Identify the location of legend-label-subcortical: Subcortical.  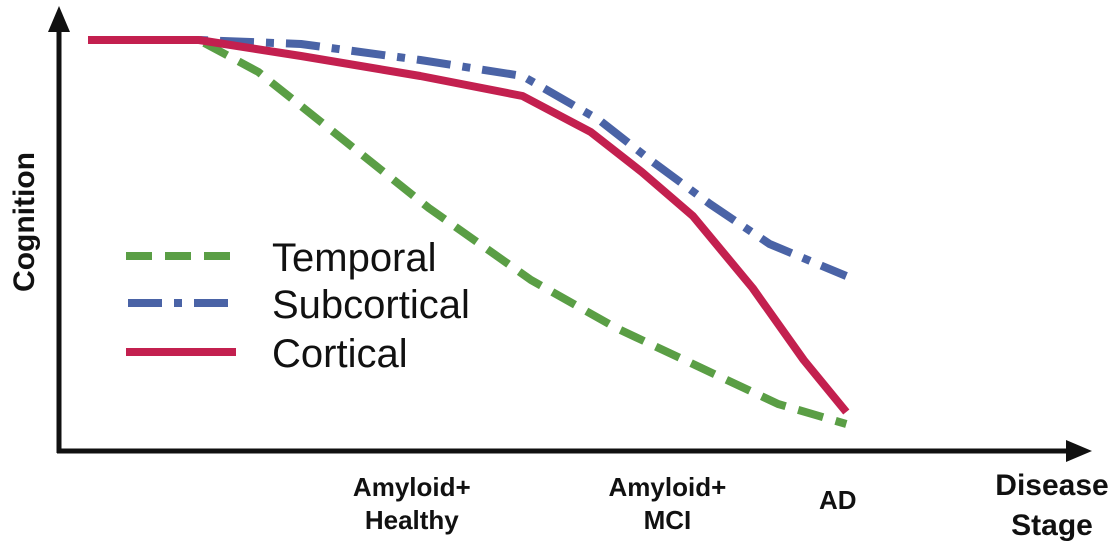
(371, 305).